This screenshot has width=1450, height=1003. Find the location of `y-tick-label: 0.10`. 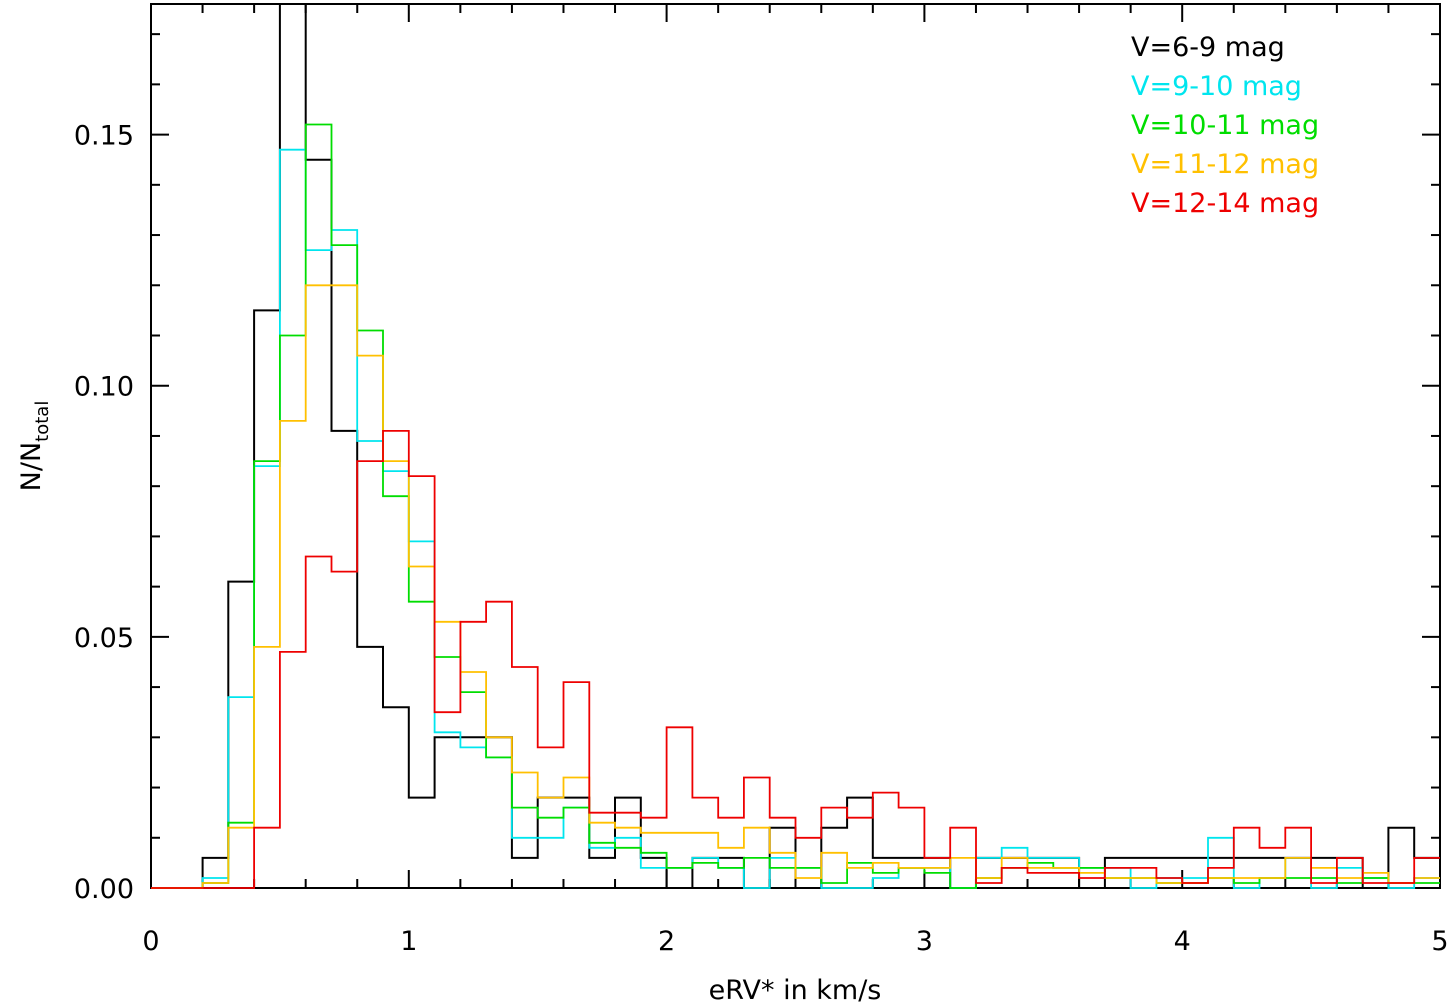

y-tick-label: 0.10 is located at coordinates (104, 387).